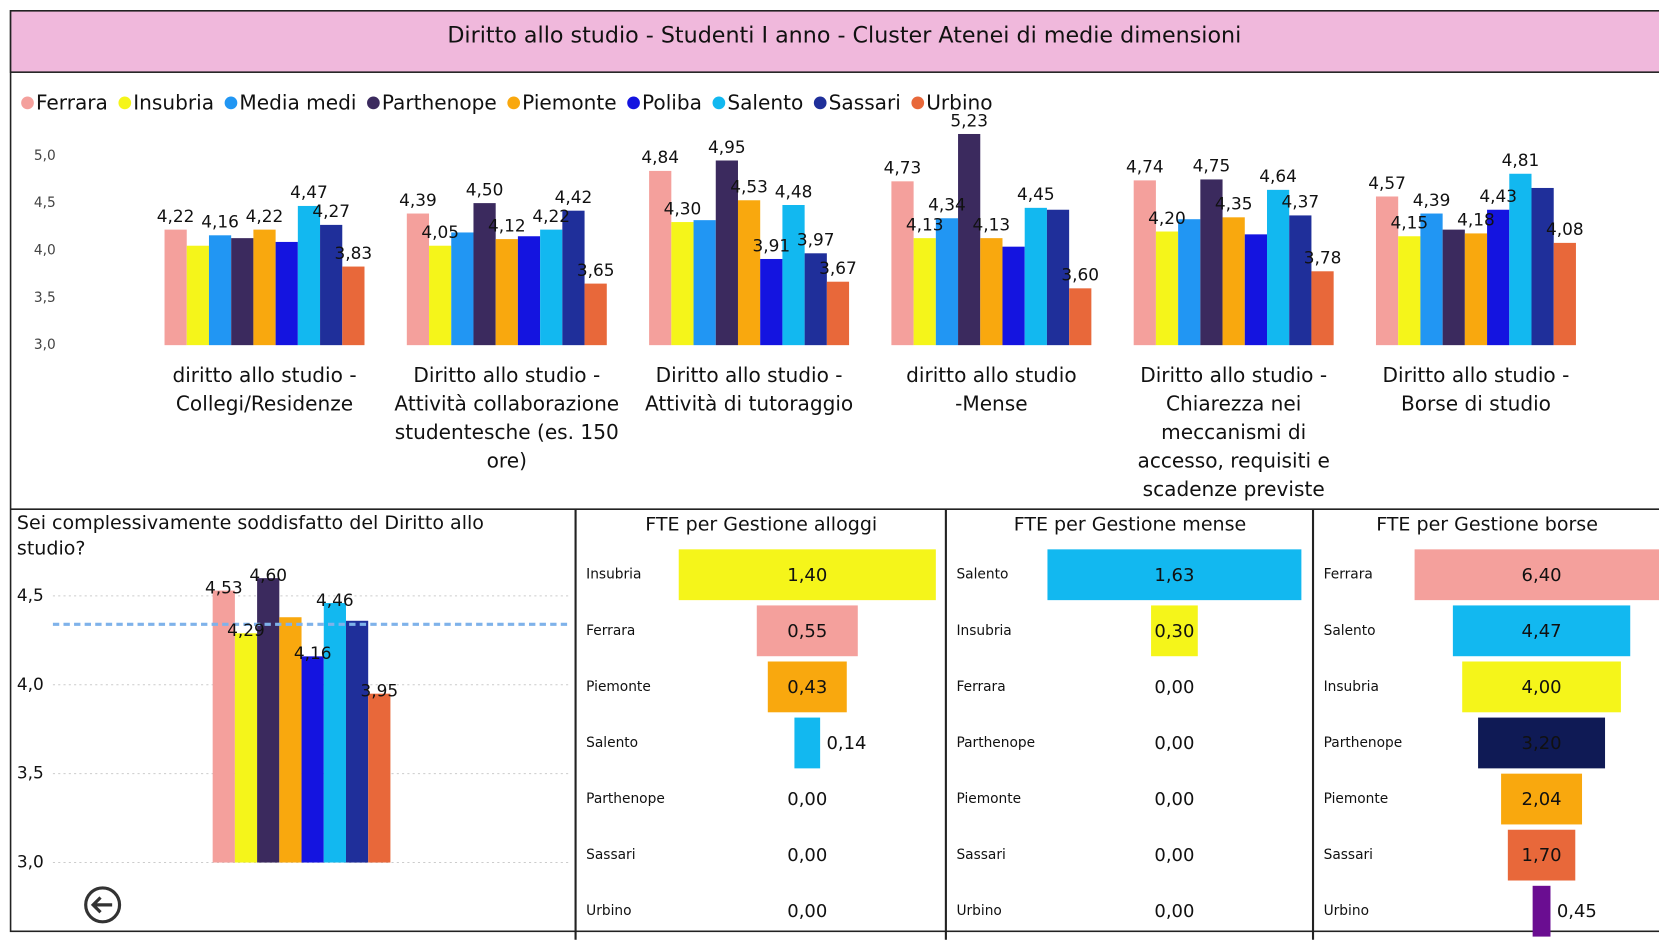 This screenshot has height=940, width=1659. I want to click on data-label: 1,70, so click(1542, 855).